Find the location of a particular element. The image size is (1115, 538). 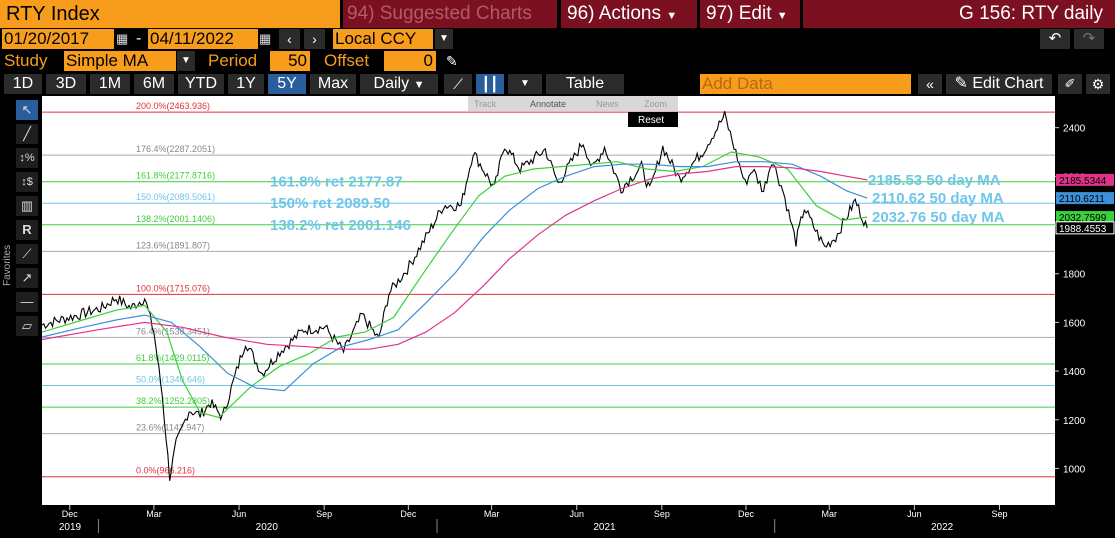

fibonacci-tool-icon: ▥ is located at coordinates (27, 206).